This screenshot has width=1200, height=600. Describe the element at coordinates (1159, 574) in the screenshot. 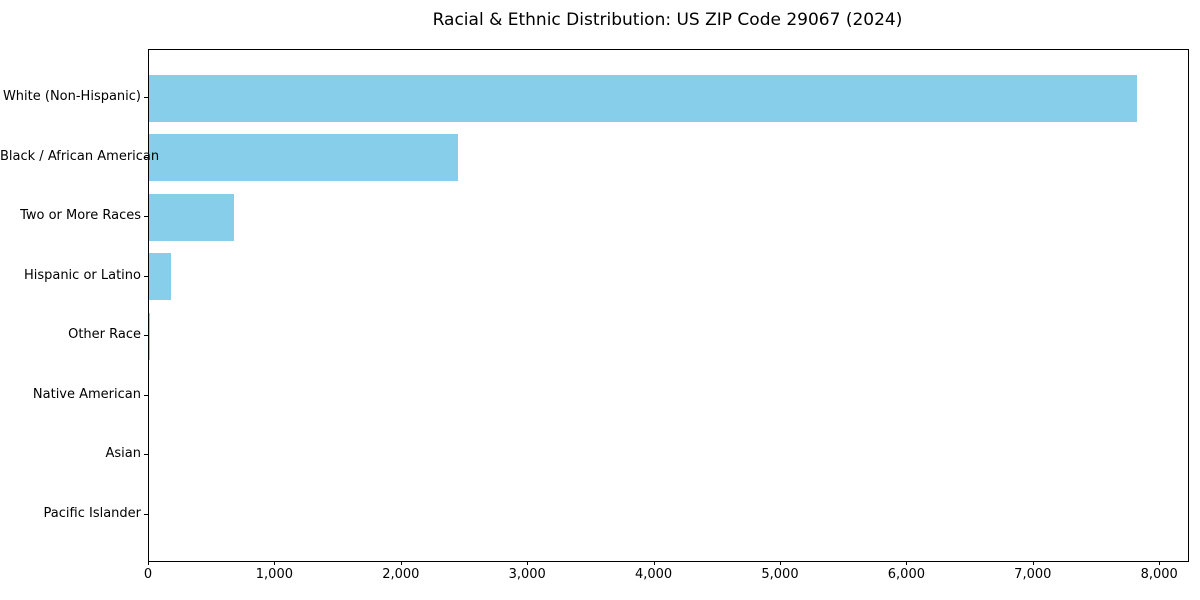

I see `x-tick-label: 8,000` at that location.